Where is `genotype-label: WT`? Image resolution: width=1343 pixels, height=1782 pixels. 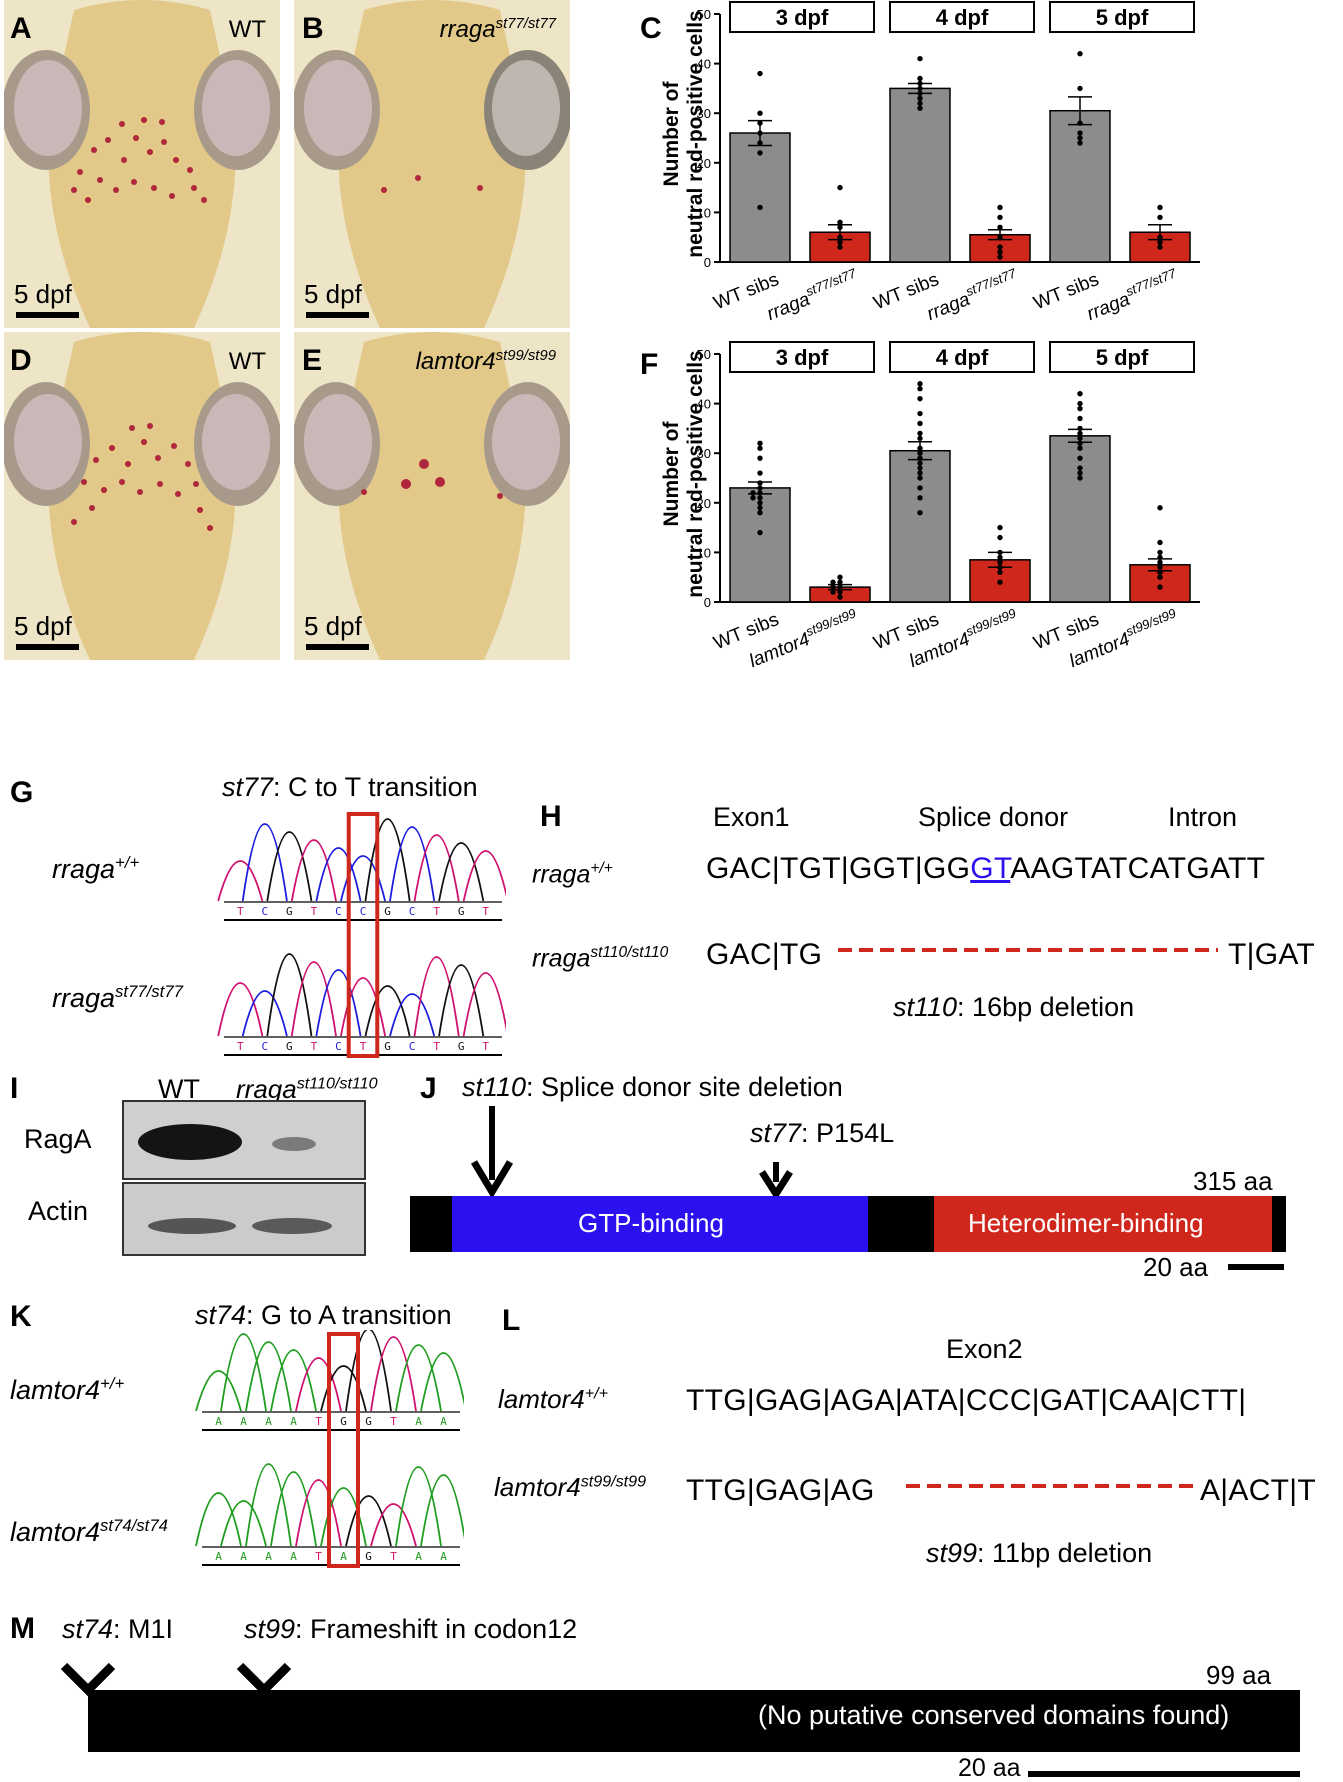
genotype-label: WT is located at coordinates (247, 361).